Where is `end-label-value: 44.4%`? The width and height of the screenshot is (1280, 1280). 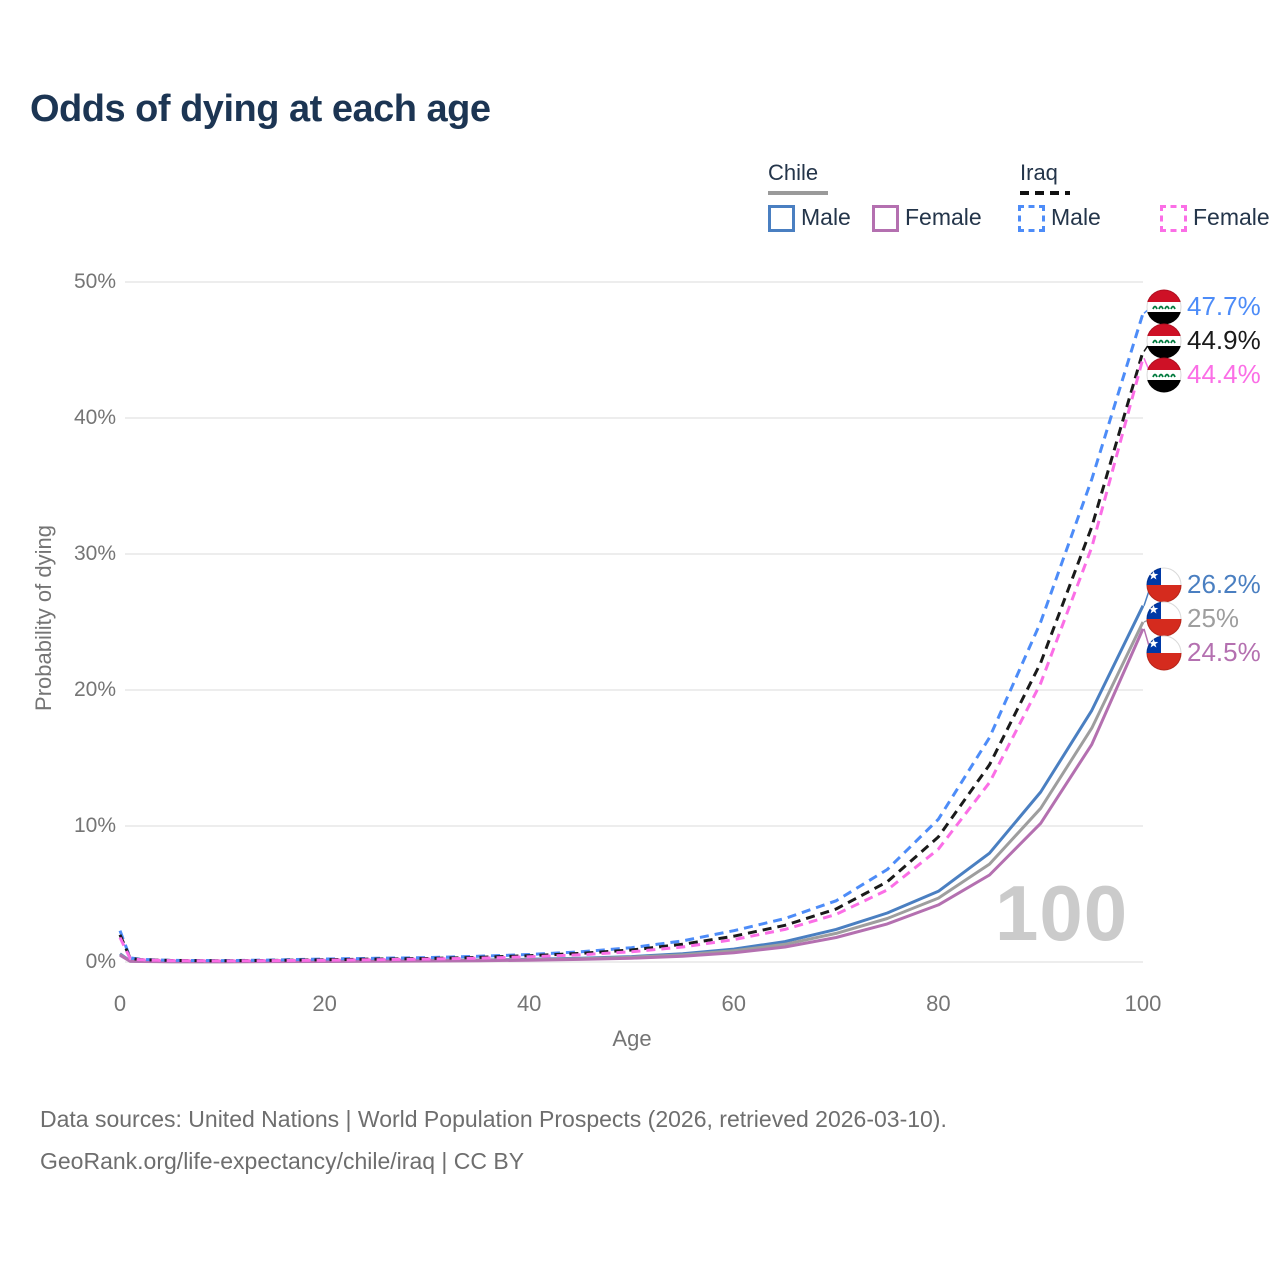
end-label-value: 44.4% is located at coordinates (1224, 374).